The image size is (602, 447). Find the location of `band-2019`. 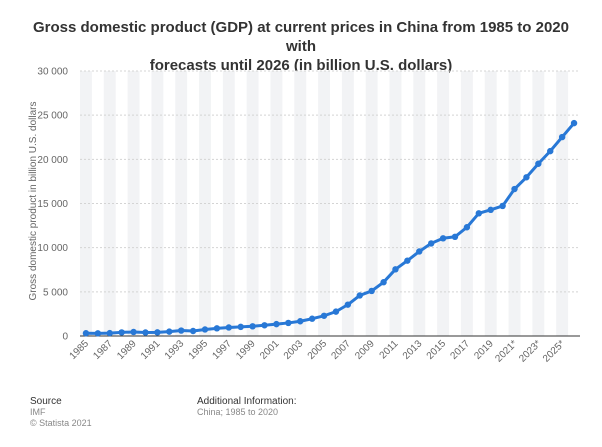

band-2019 is located at coordinates (490, 203).